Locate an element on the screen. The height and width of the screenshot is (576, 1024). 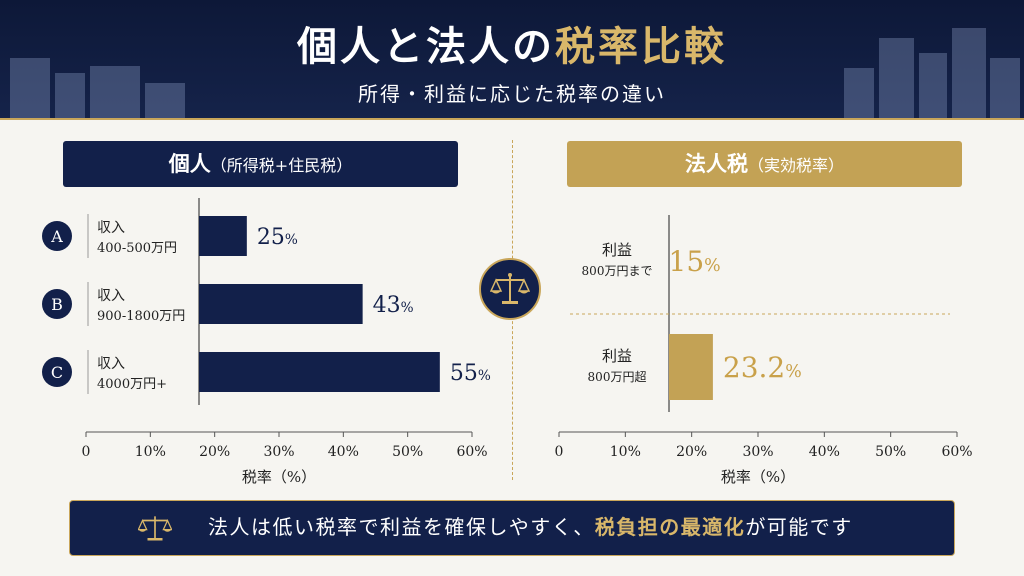
individual-category-label-line2: 900-1800万円 is located at coordinates (141, 316).